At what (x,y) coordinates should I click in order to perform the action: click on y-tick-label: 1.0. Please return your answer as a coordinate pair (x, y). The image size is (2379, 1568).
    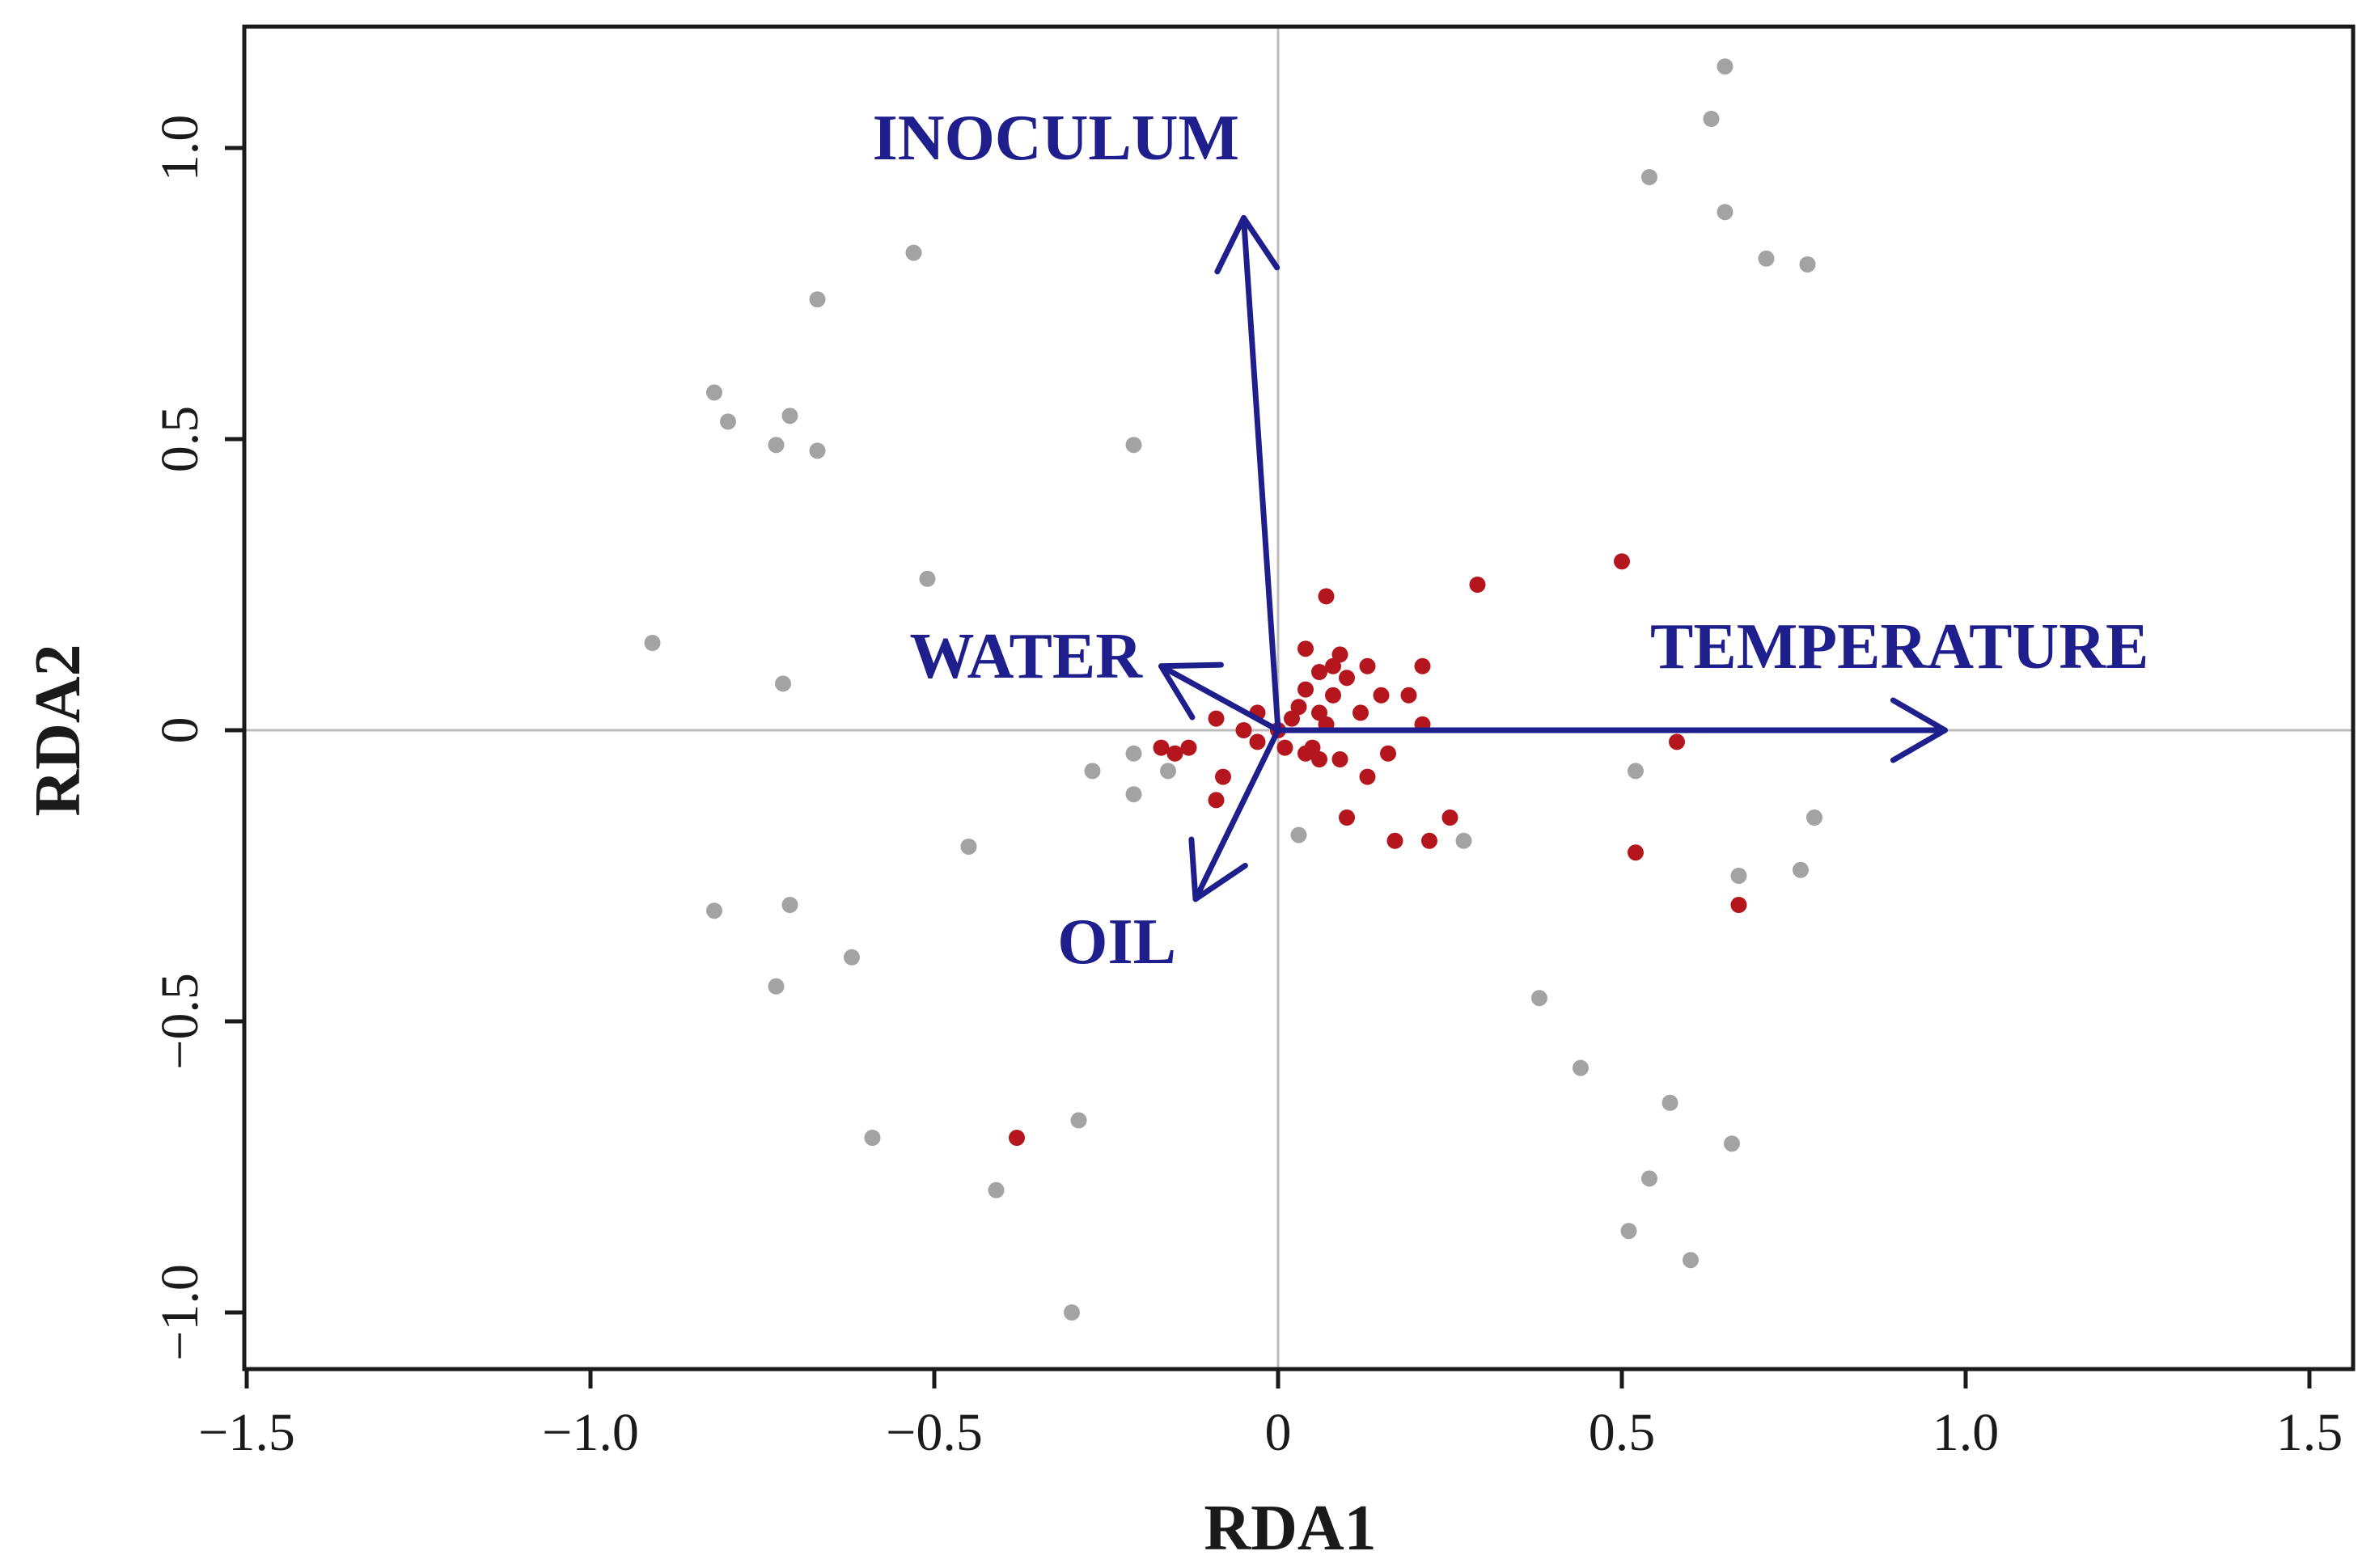
    Looking at the image, I should click on (180, 148).